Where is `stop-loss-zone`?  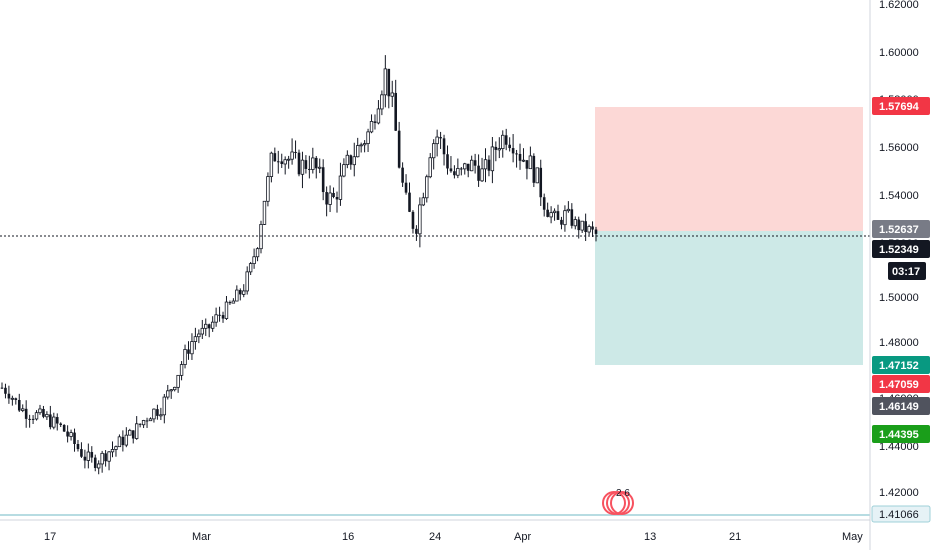 stop-loss-zone is located at coordinates (729, 169).